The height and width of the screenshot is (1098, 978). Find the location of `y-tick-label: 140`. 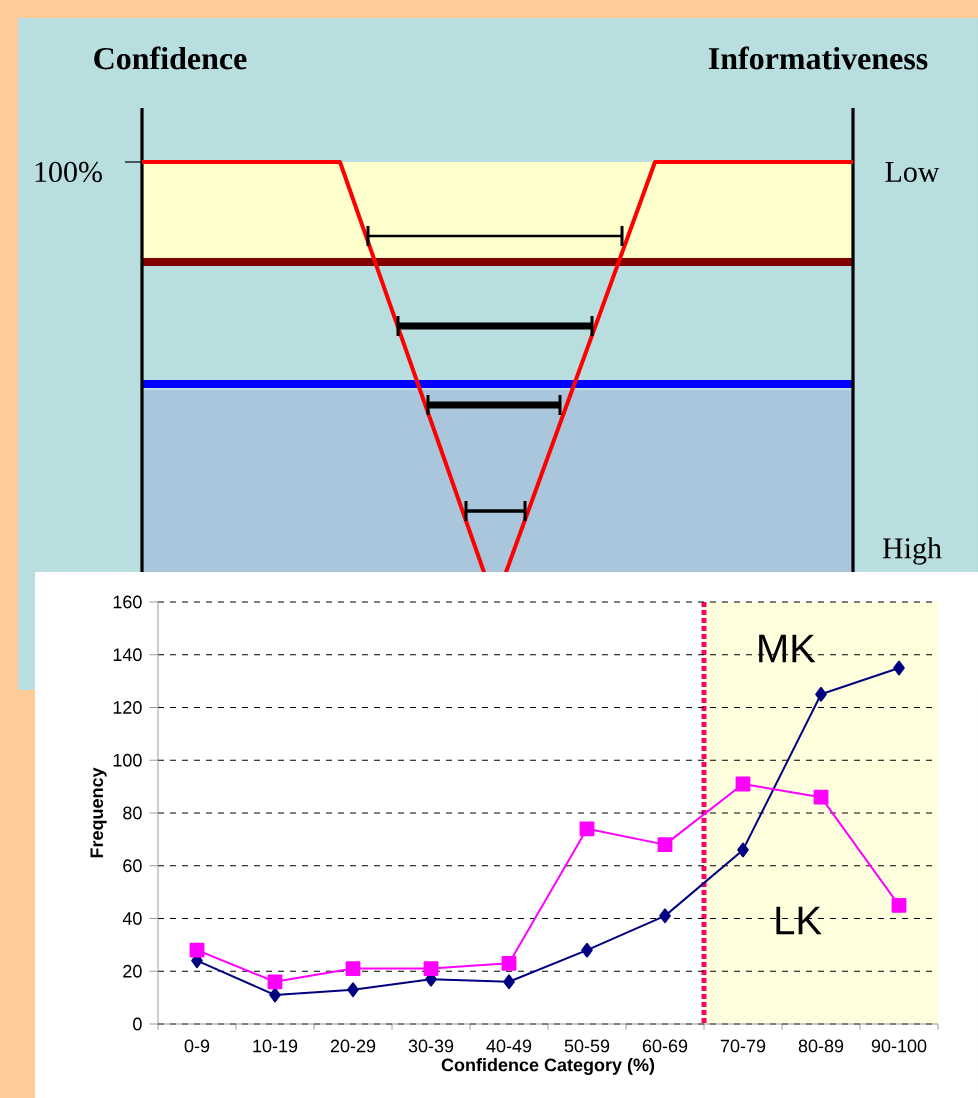

y-tick-label: 140 is located at coordinates (127, 655).